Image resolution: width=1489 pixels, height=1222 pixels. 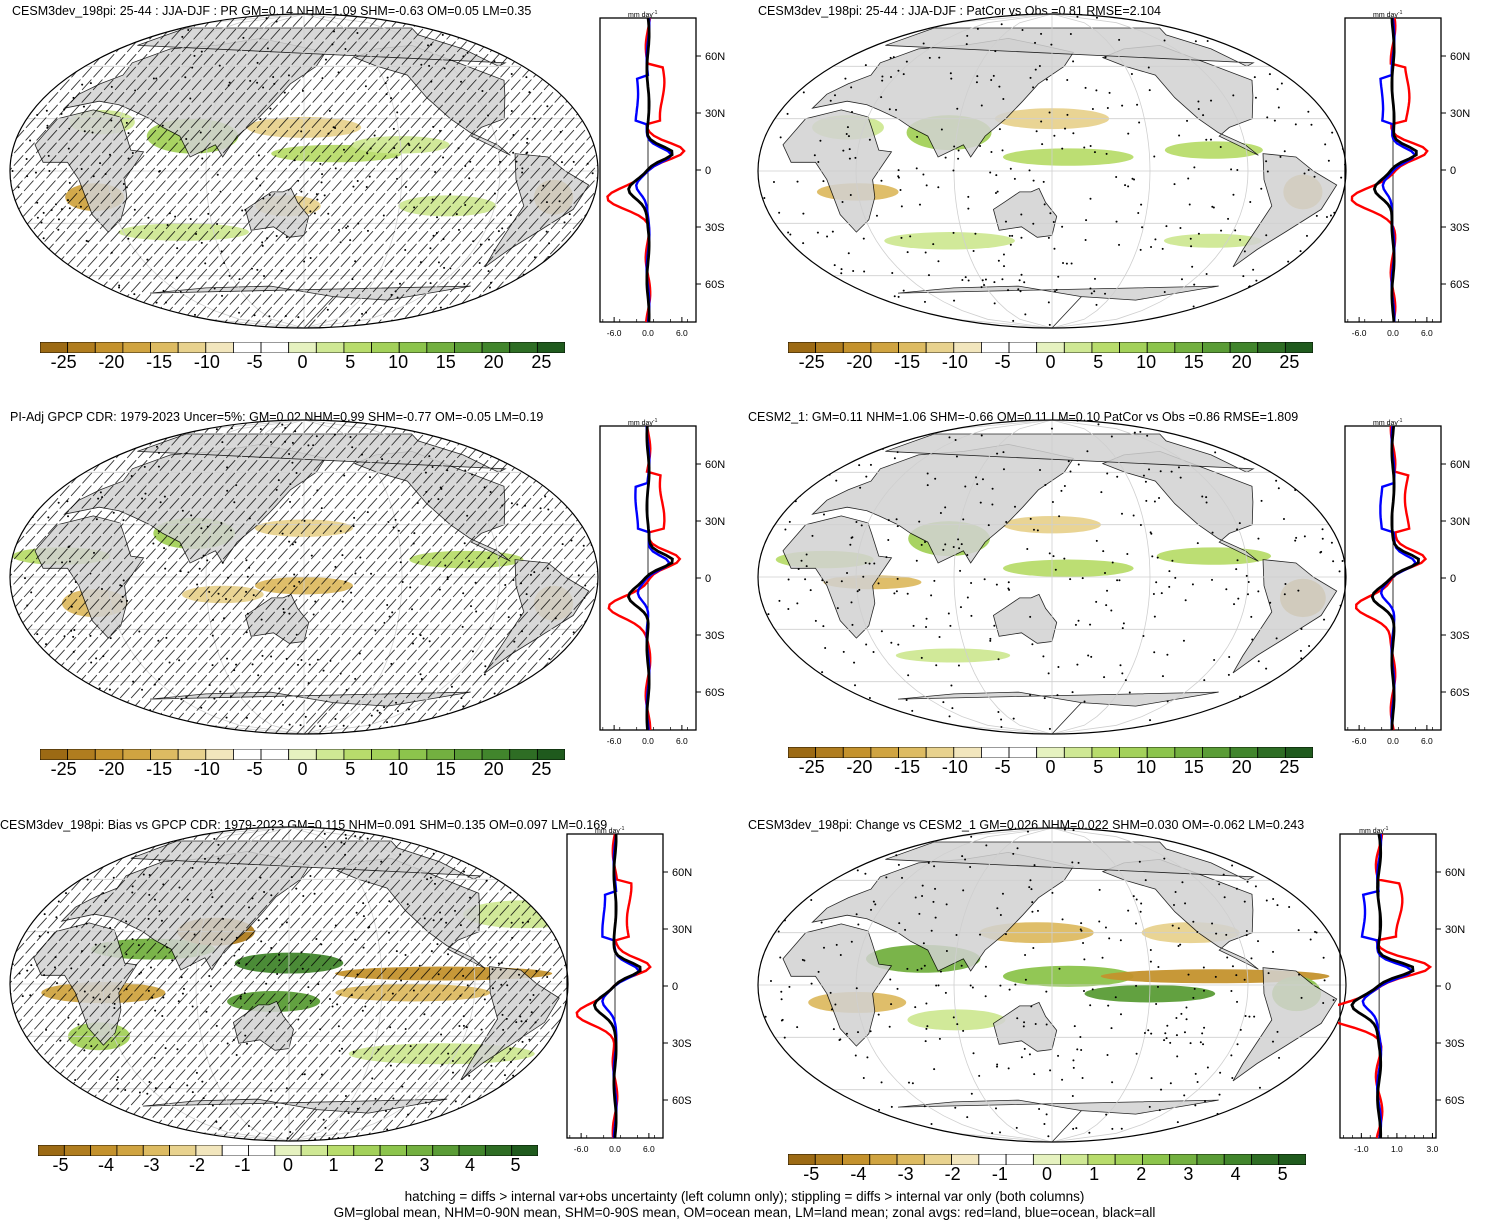 What do you see at coordinates (1359, 741) in the screenshot?
I see `zonal-x-tick-label: -6.0` at bounding box center [1359, 741].